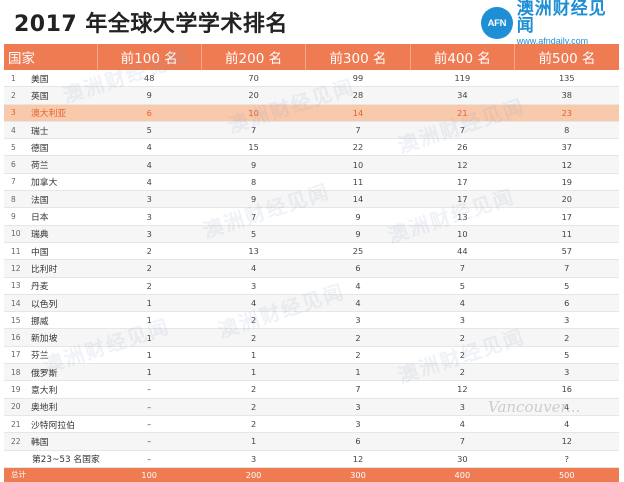 The height and width of the screenshot is (482, 624). I want to click on total-row: 总计 100 200 300 400 500, so click(311, 474).